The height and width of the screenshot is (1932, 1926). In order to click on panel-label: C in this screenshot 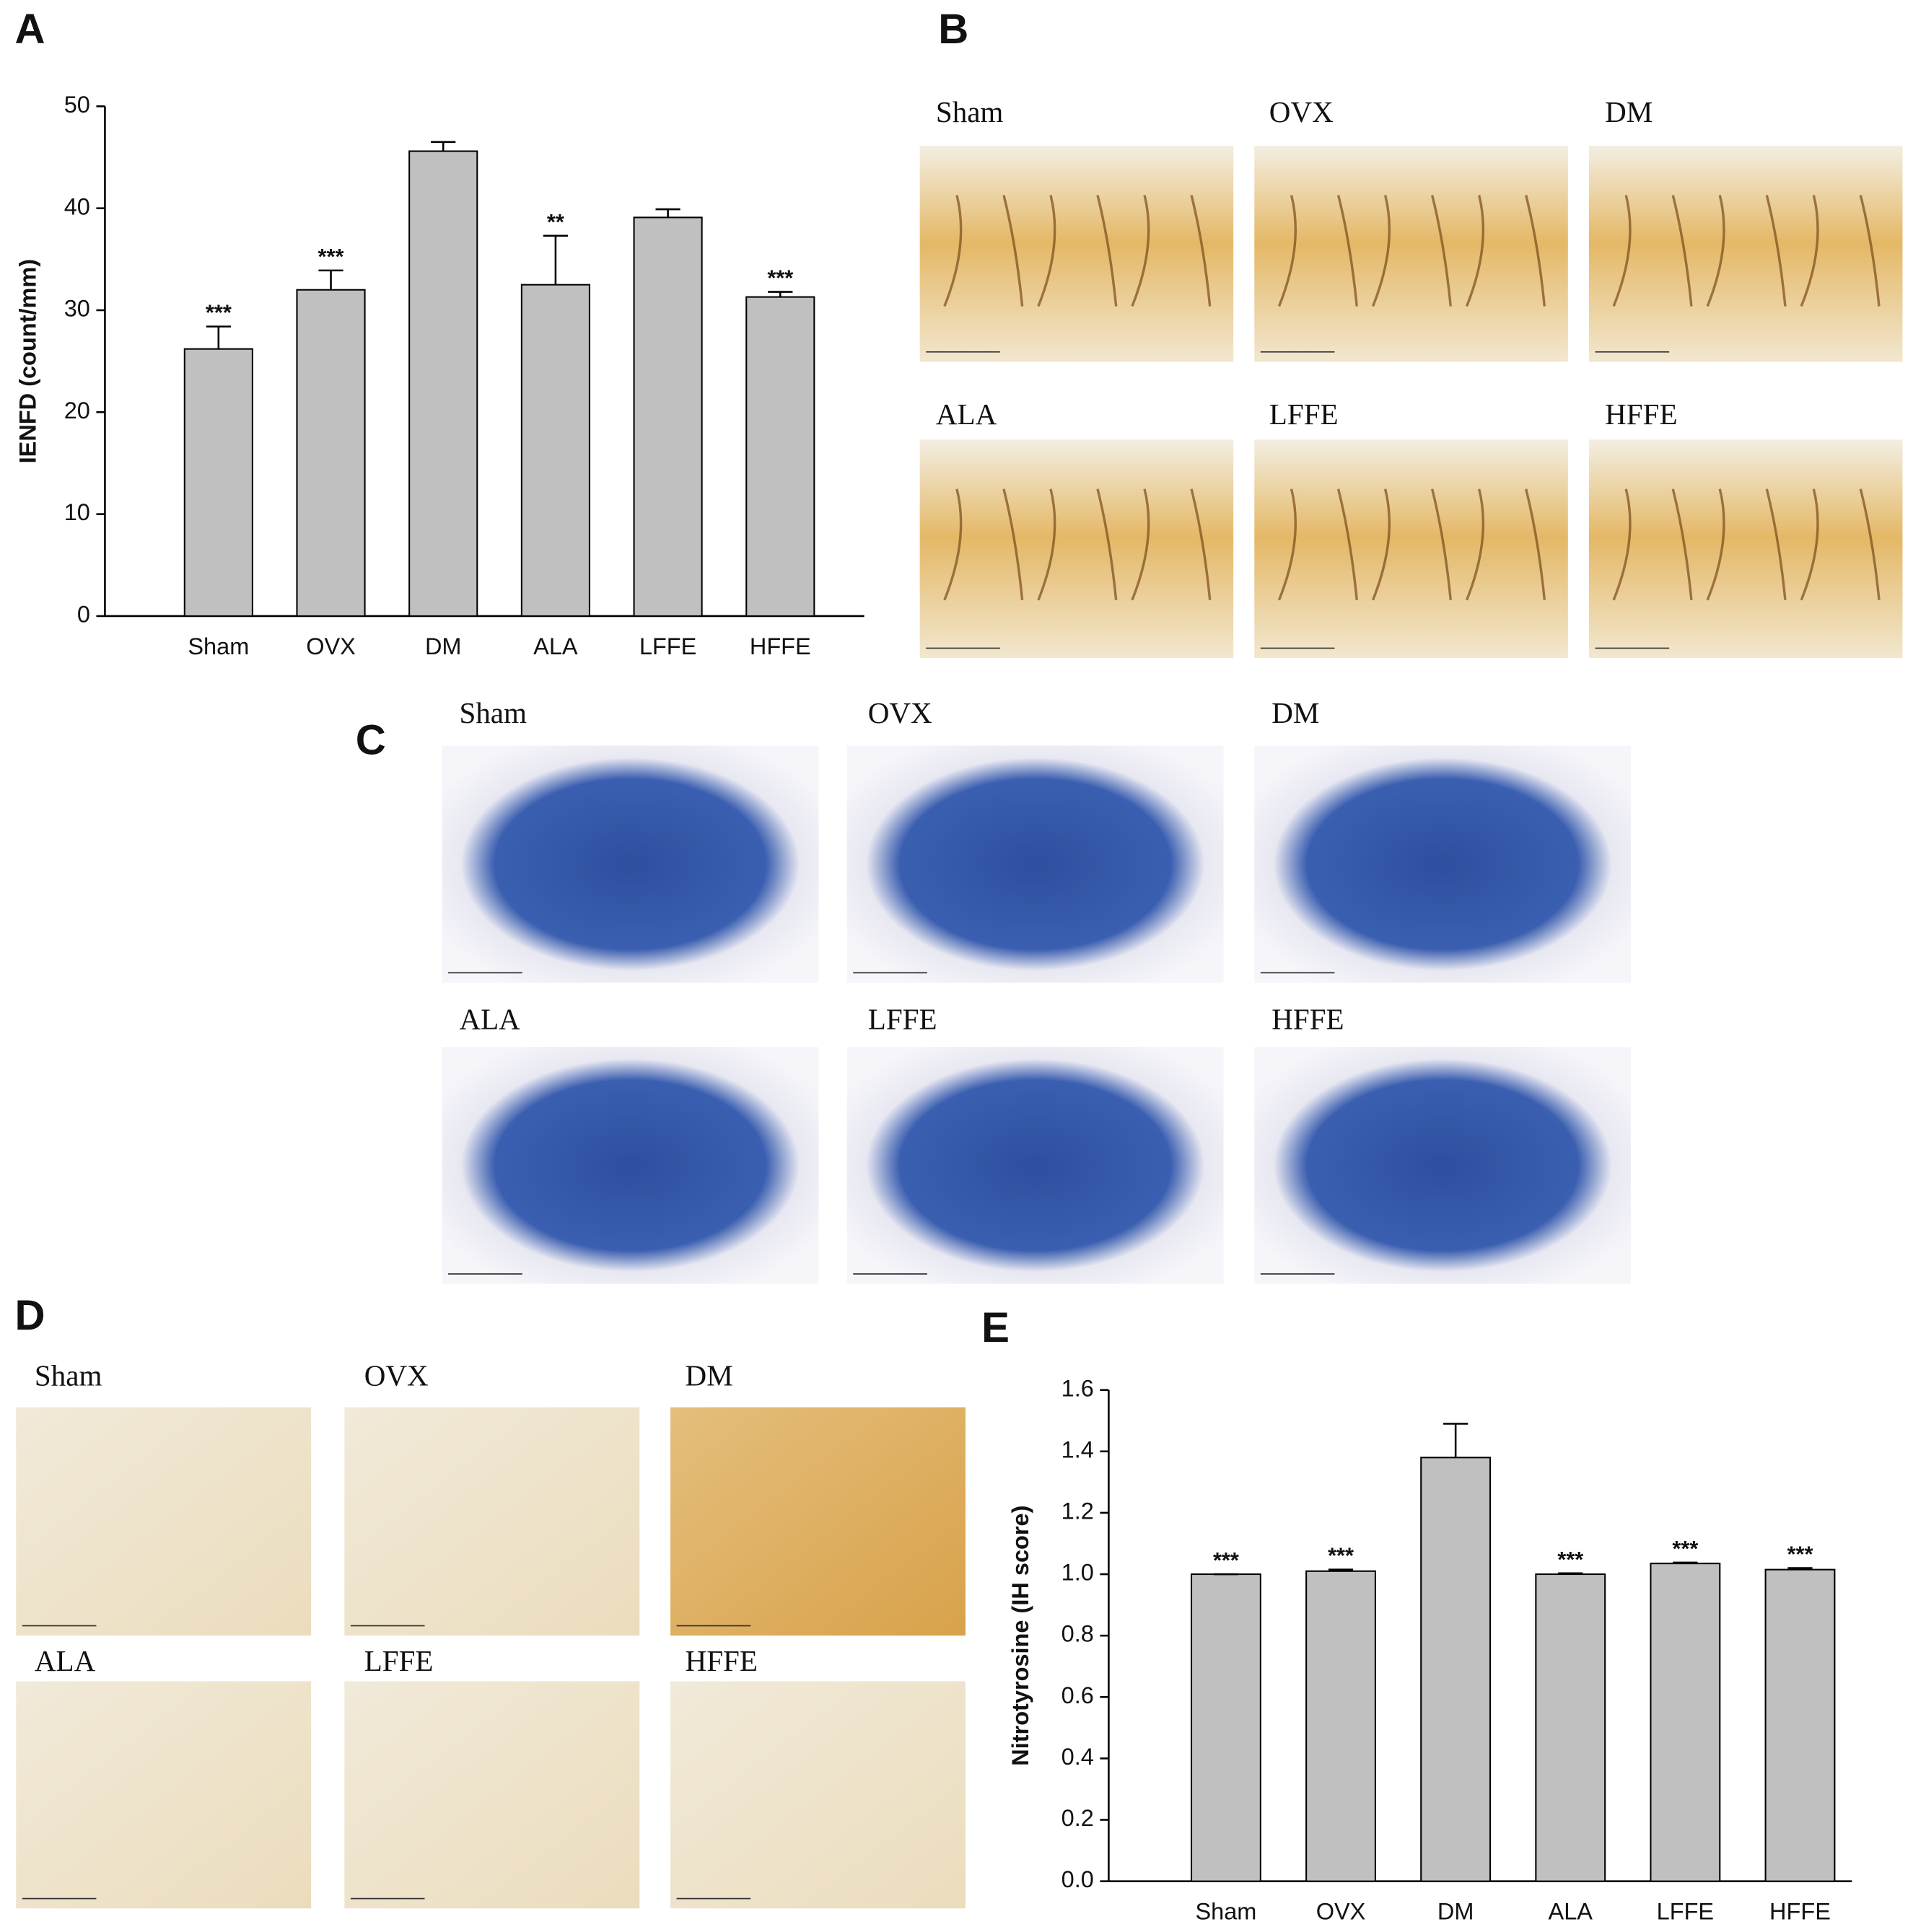, I will do `click(371, 740)`.